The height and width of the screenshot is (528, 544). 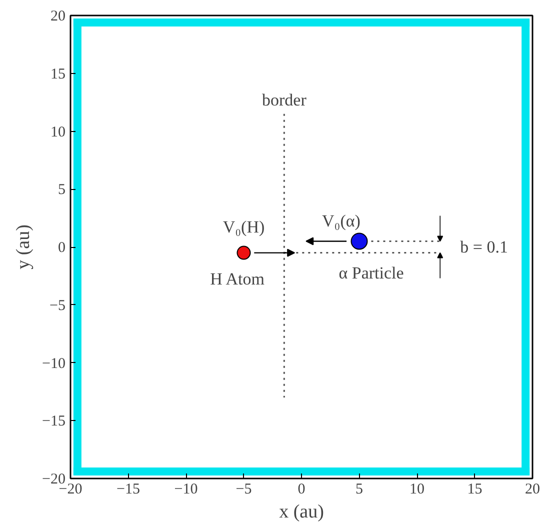 I want to click on y-tick-label: −20, so click(x=54, y=480).